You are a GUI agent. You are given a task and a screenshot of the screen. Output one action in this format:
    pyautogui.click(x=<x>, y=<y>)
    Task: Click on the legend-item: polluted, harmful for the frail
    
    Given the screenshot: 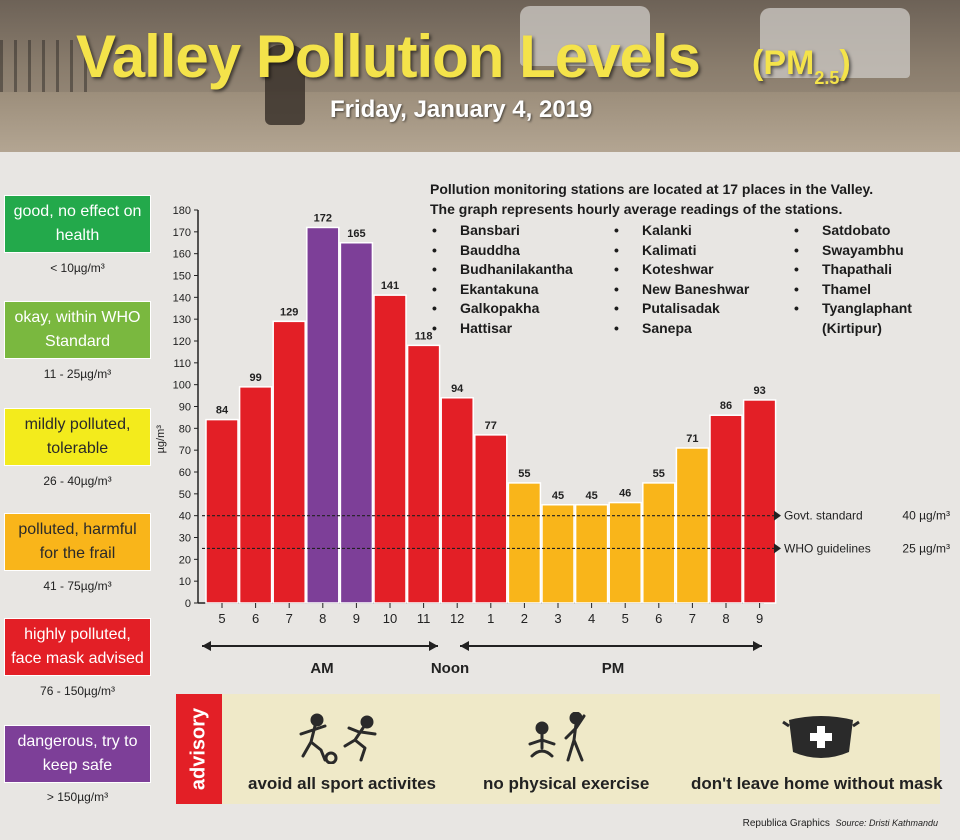 What is the action you would take?
    pyautogui.click(x=77, y=542)
    